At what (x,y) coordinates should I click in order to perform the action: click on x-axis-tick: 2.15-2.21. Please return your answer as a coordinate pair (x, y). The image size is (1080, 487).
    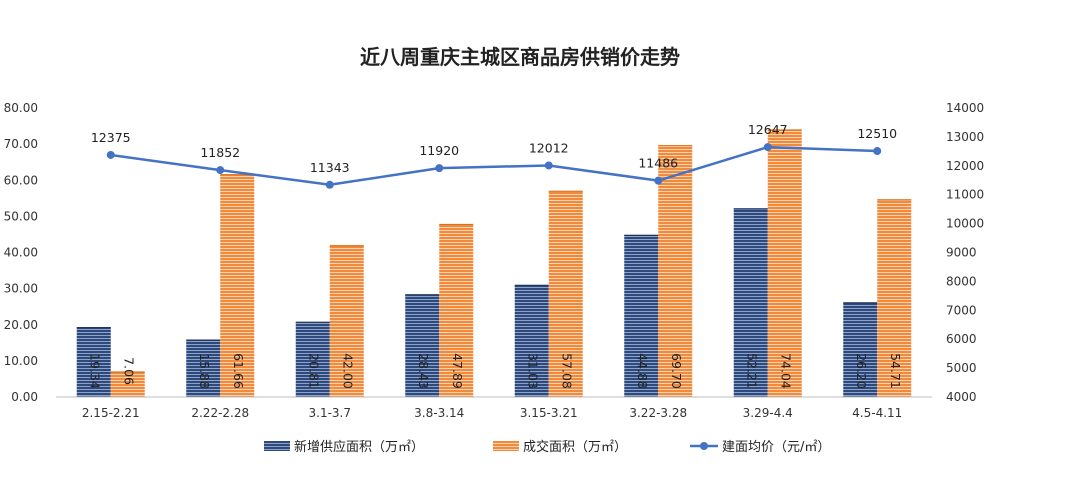
    Looking at the image, I should click on (111, 413).